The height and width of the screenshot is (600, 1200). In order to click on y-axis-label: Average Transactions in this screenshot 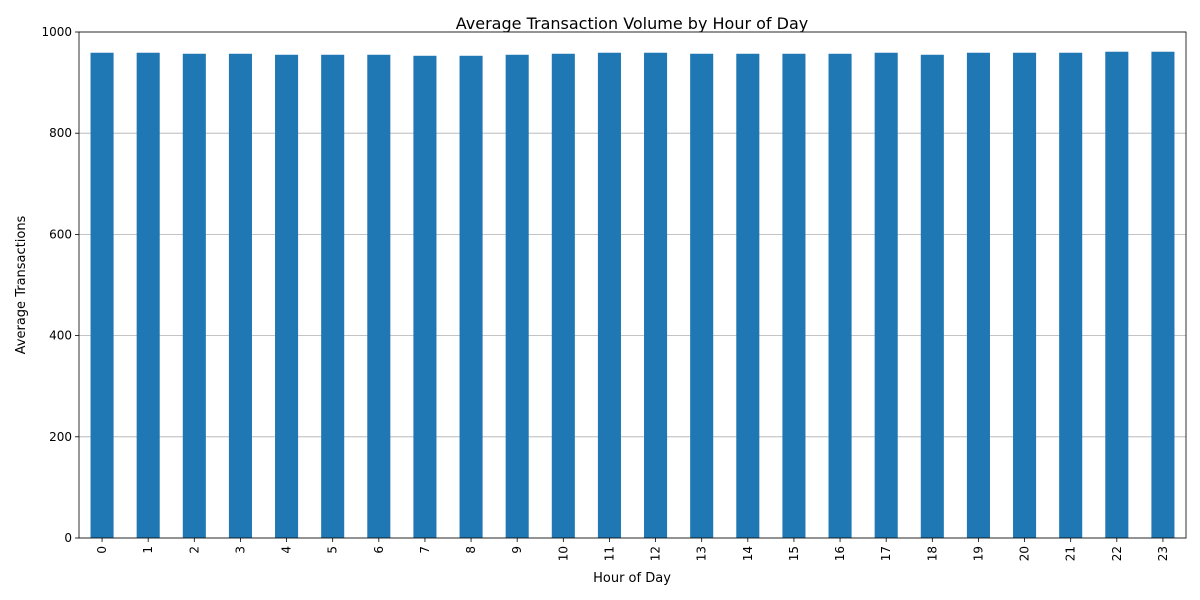, I will do `click(21, 284)`.